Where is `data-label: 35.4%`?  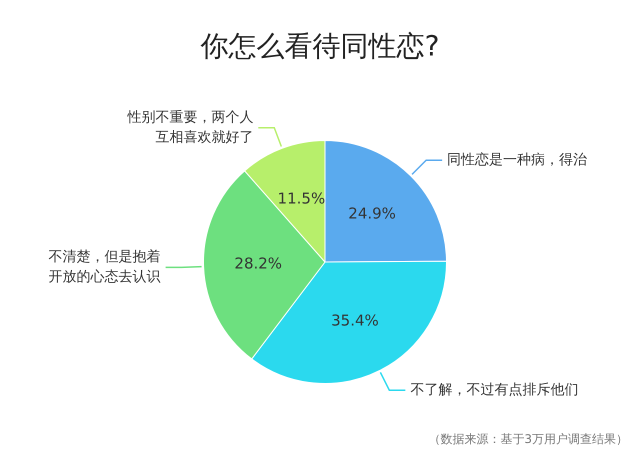 data-label: 35.4% is located at coordinates (355, 321).